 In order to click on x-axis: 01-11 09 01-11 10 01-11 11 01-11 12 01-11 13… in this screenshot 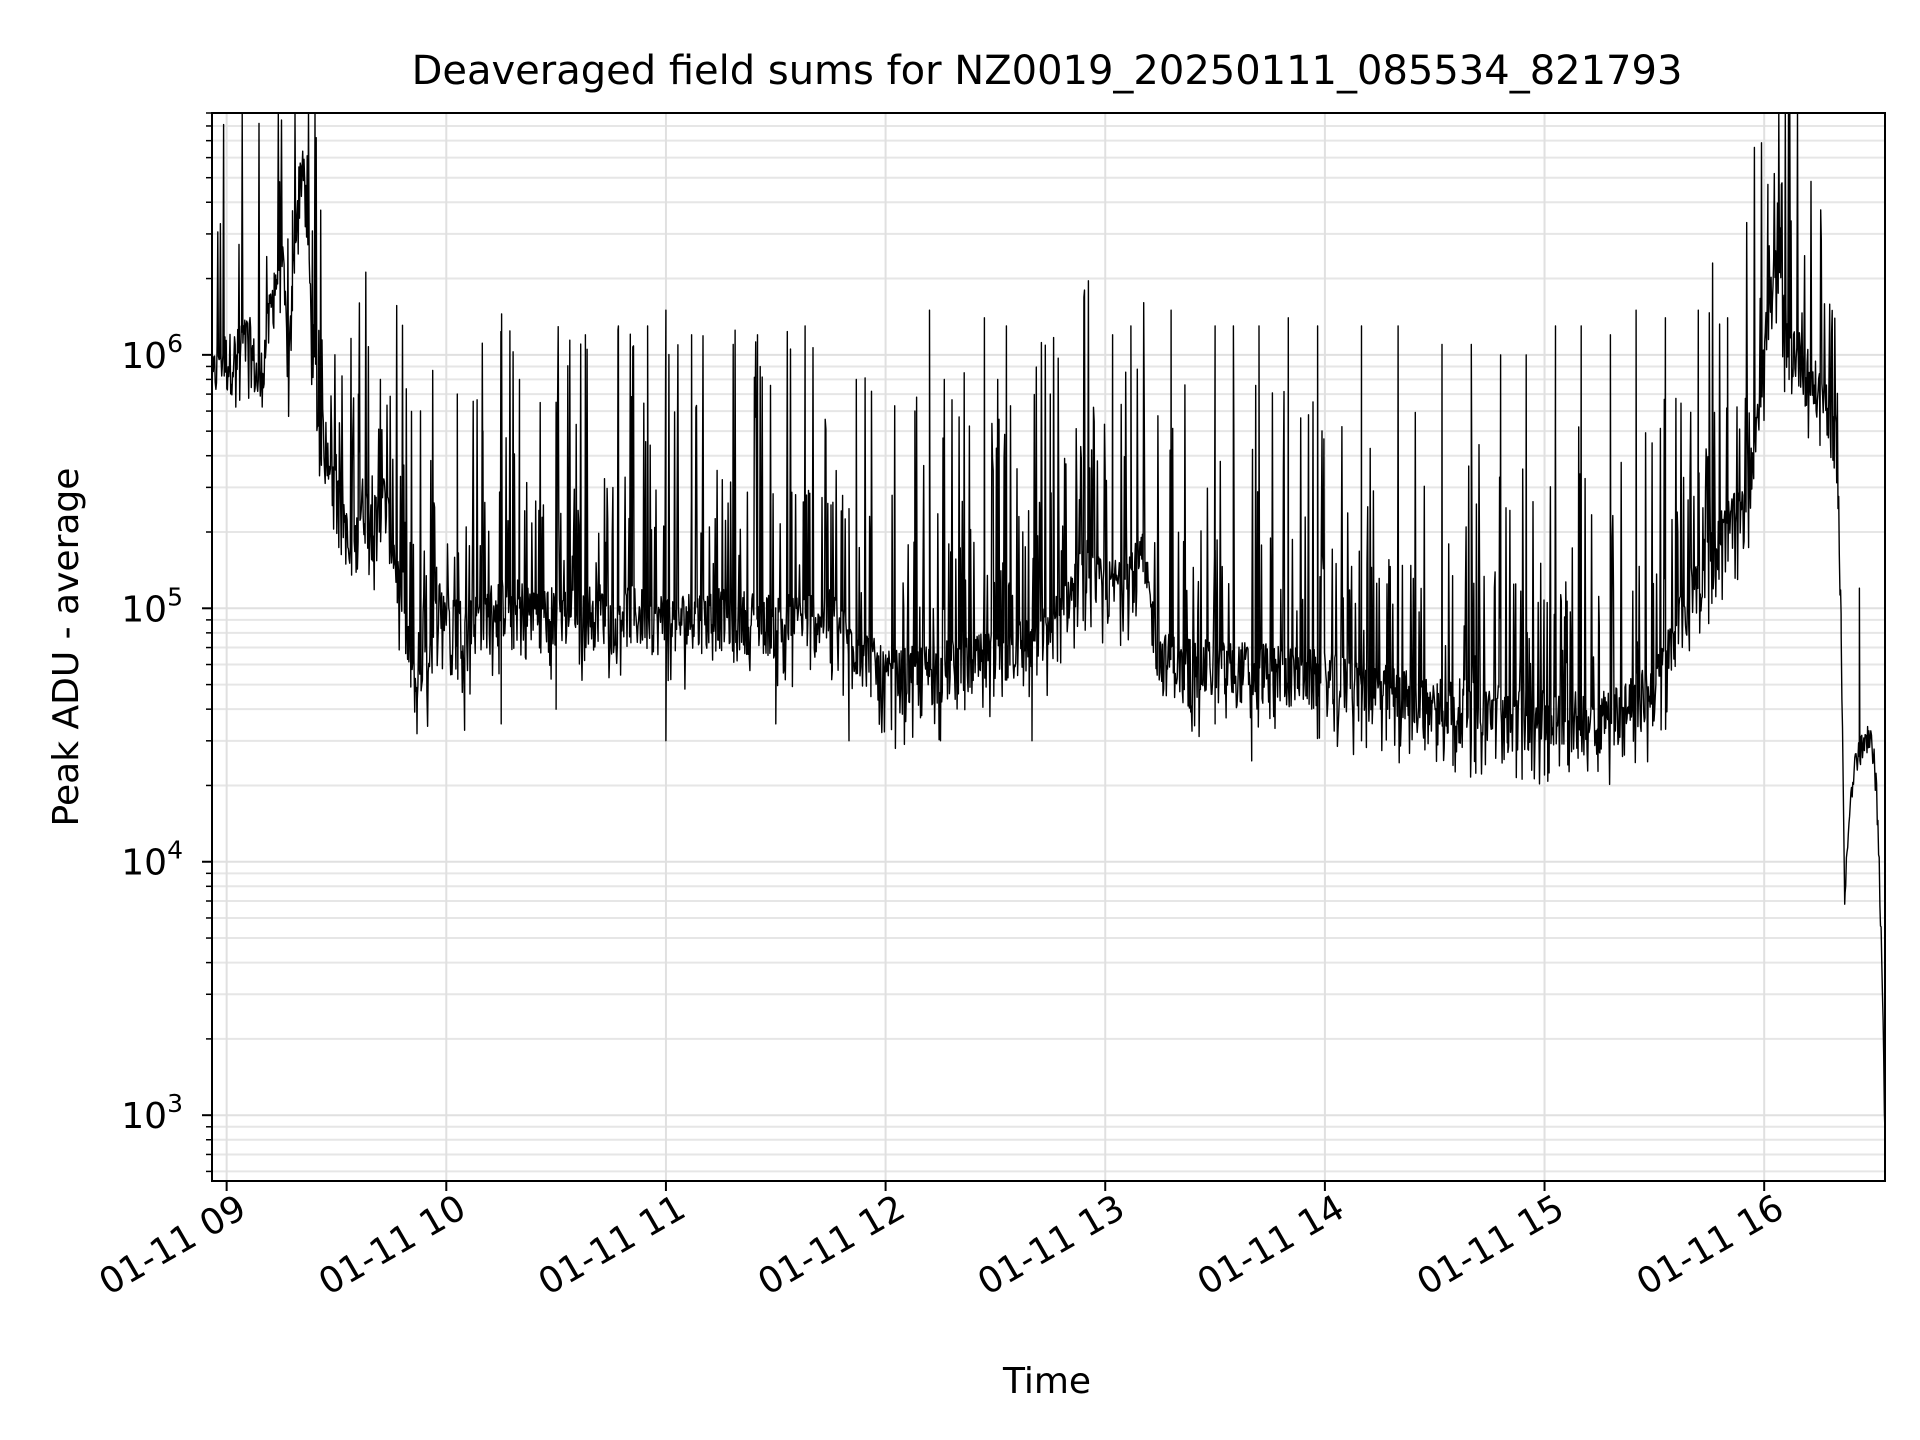, I will do `click(941, 1242)`.